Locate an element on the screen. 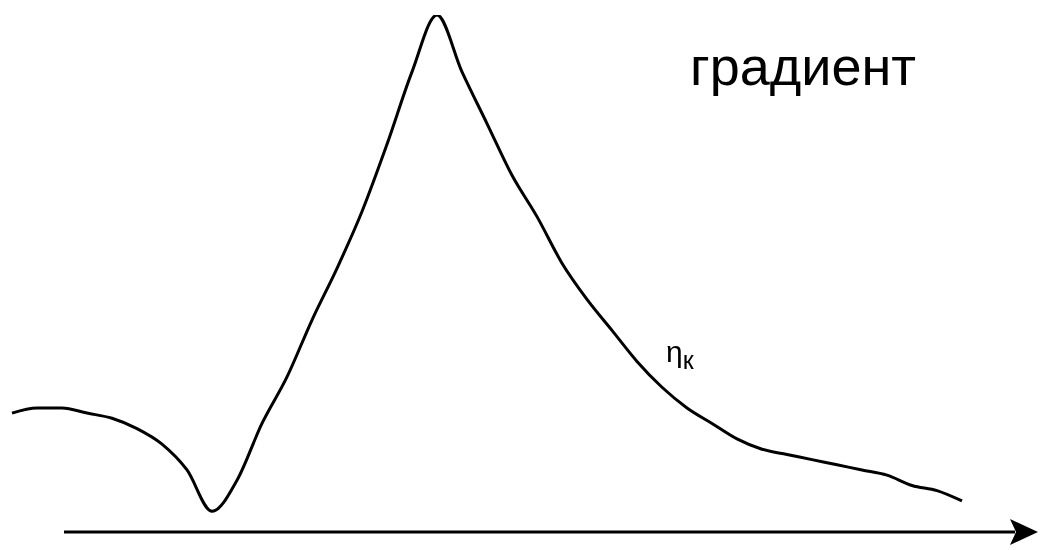 This screenshot has height=550, width=1041. chart-title: градиент is located at coordinates (803, 66).